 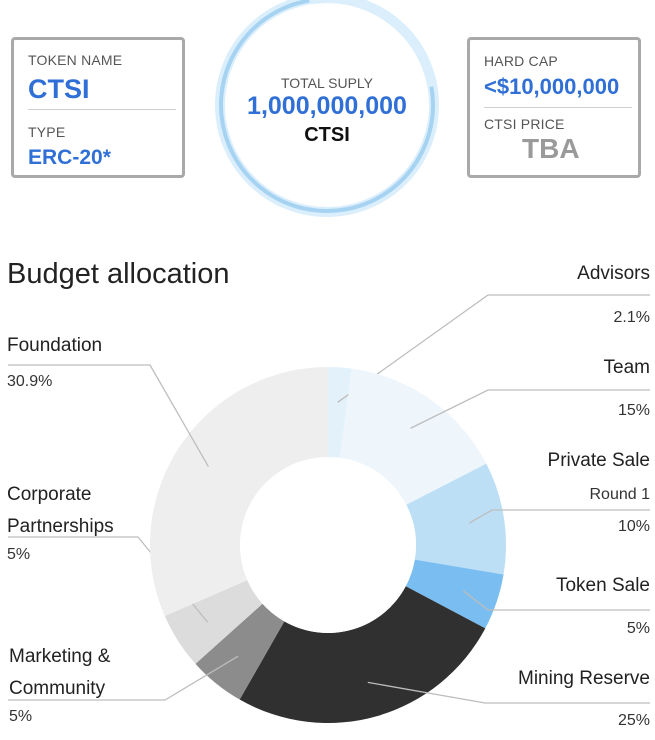 What do you see at coordinates (521, 61) in the screenshot?
I see `hard-cap-label: HARD CAP` at bounding box center [521, 61].